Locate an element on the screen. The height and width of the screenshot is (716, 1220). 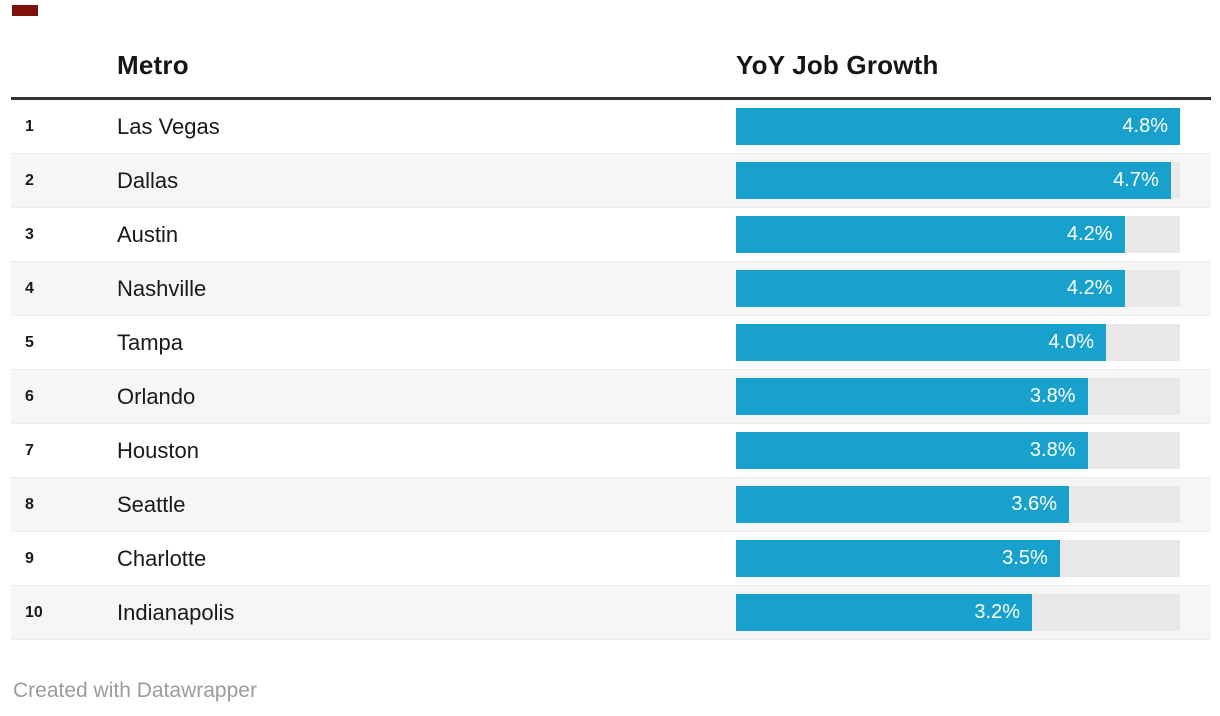
bar: 3.6% is located at coordinates (902, 504).